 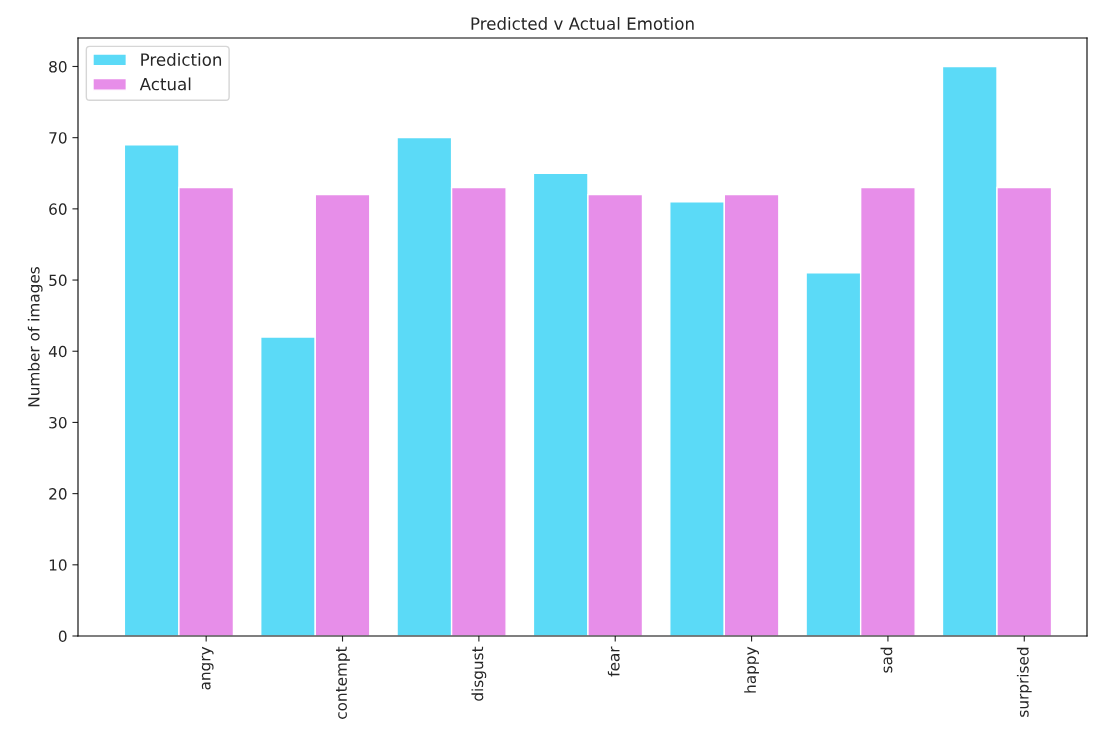 I want to click on y-tick-label: 10, so click(x=58, y=565).